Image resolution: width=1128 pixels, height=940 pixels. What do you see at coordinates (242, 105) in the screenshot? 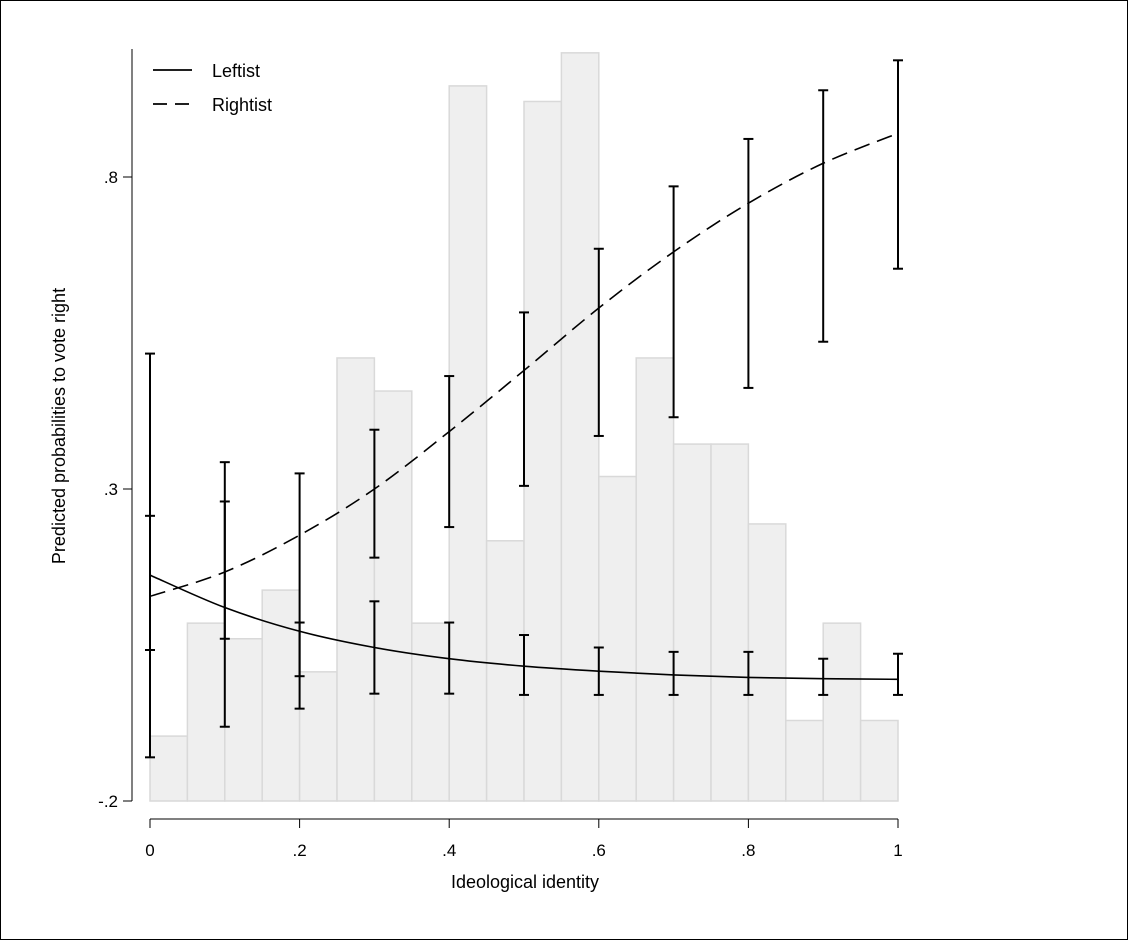
I see `legend-label-rightist: Rightist` at bounding box center [242, 105].